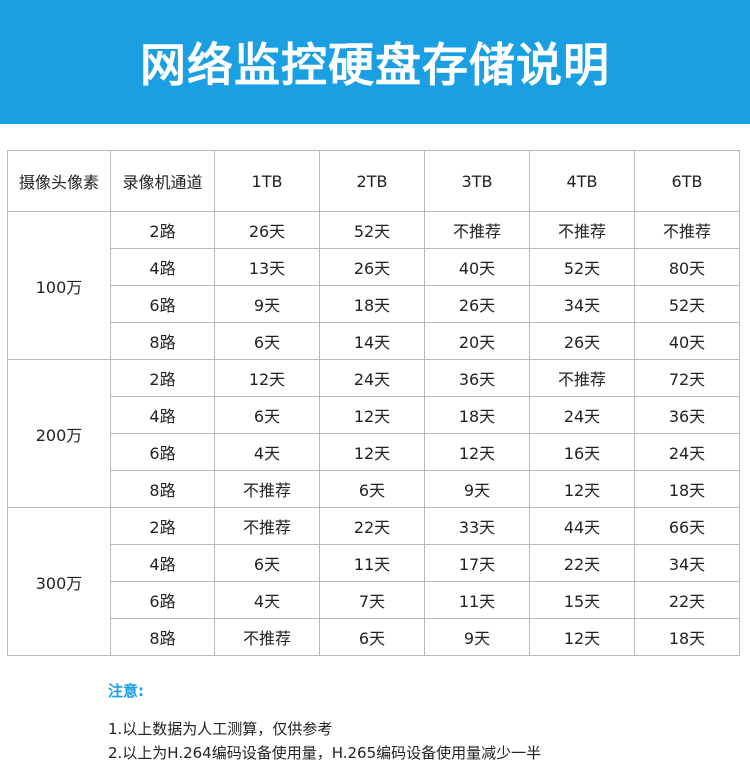 The width and height of the screenshot is (750, 771). What do you see at coordinates (375, 65) in the screenshot?
I see `page-title: 网络监控硬盘存储说明` at bounding box center [375, 65].